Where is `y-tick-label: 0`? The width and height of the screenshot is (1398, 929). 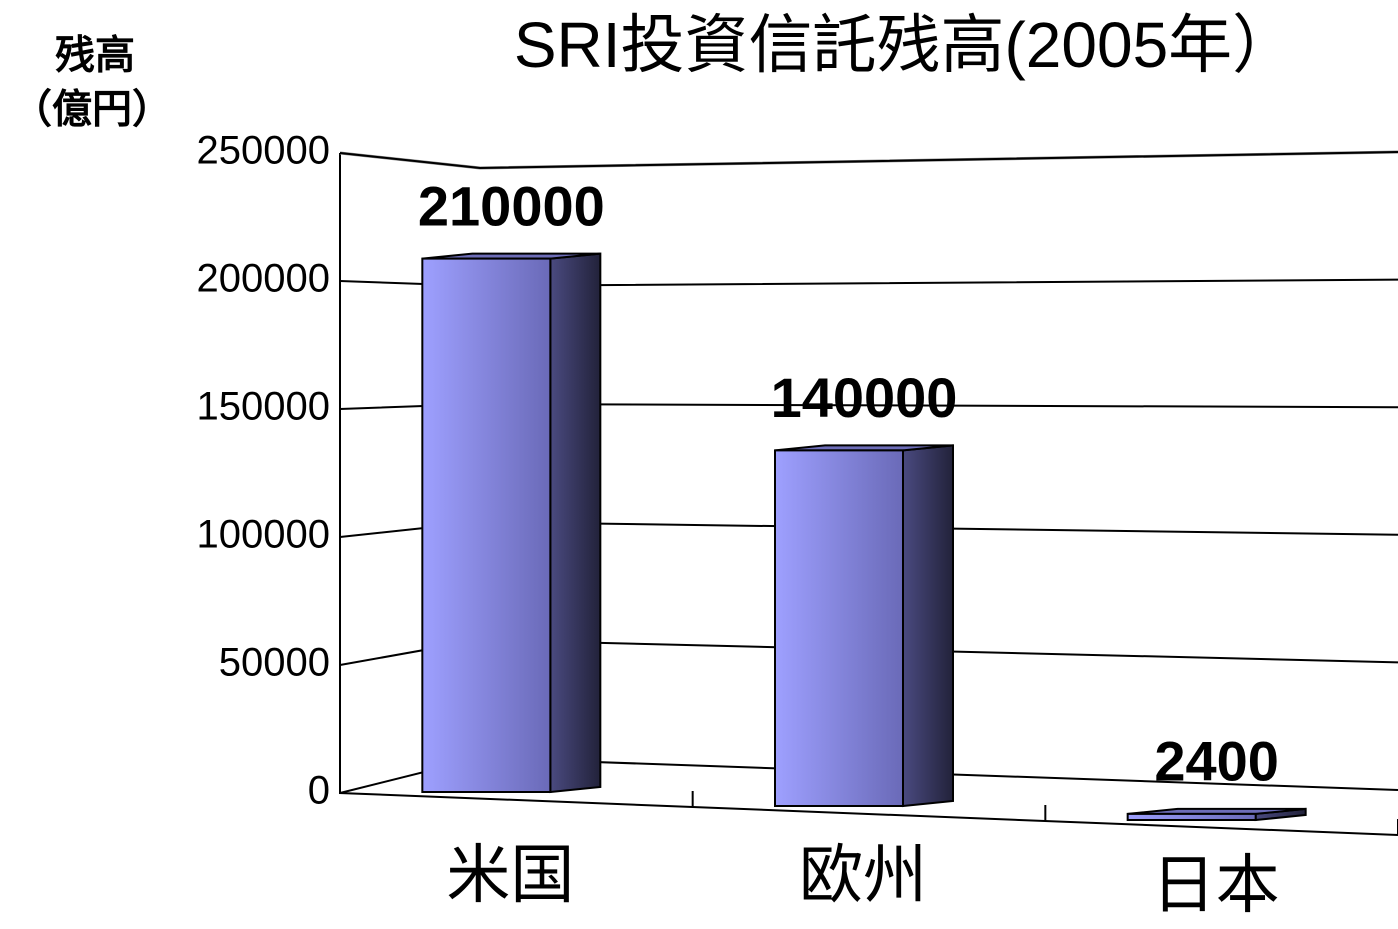 y-tick-label: 0 is located at coordinates (319, 791).